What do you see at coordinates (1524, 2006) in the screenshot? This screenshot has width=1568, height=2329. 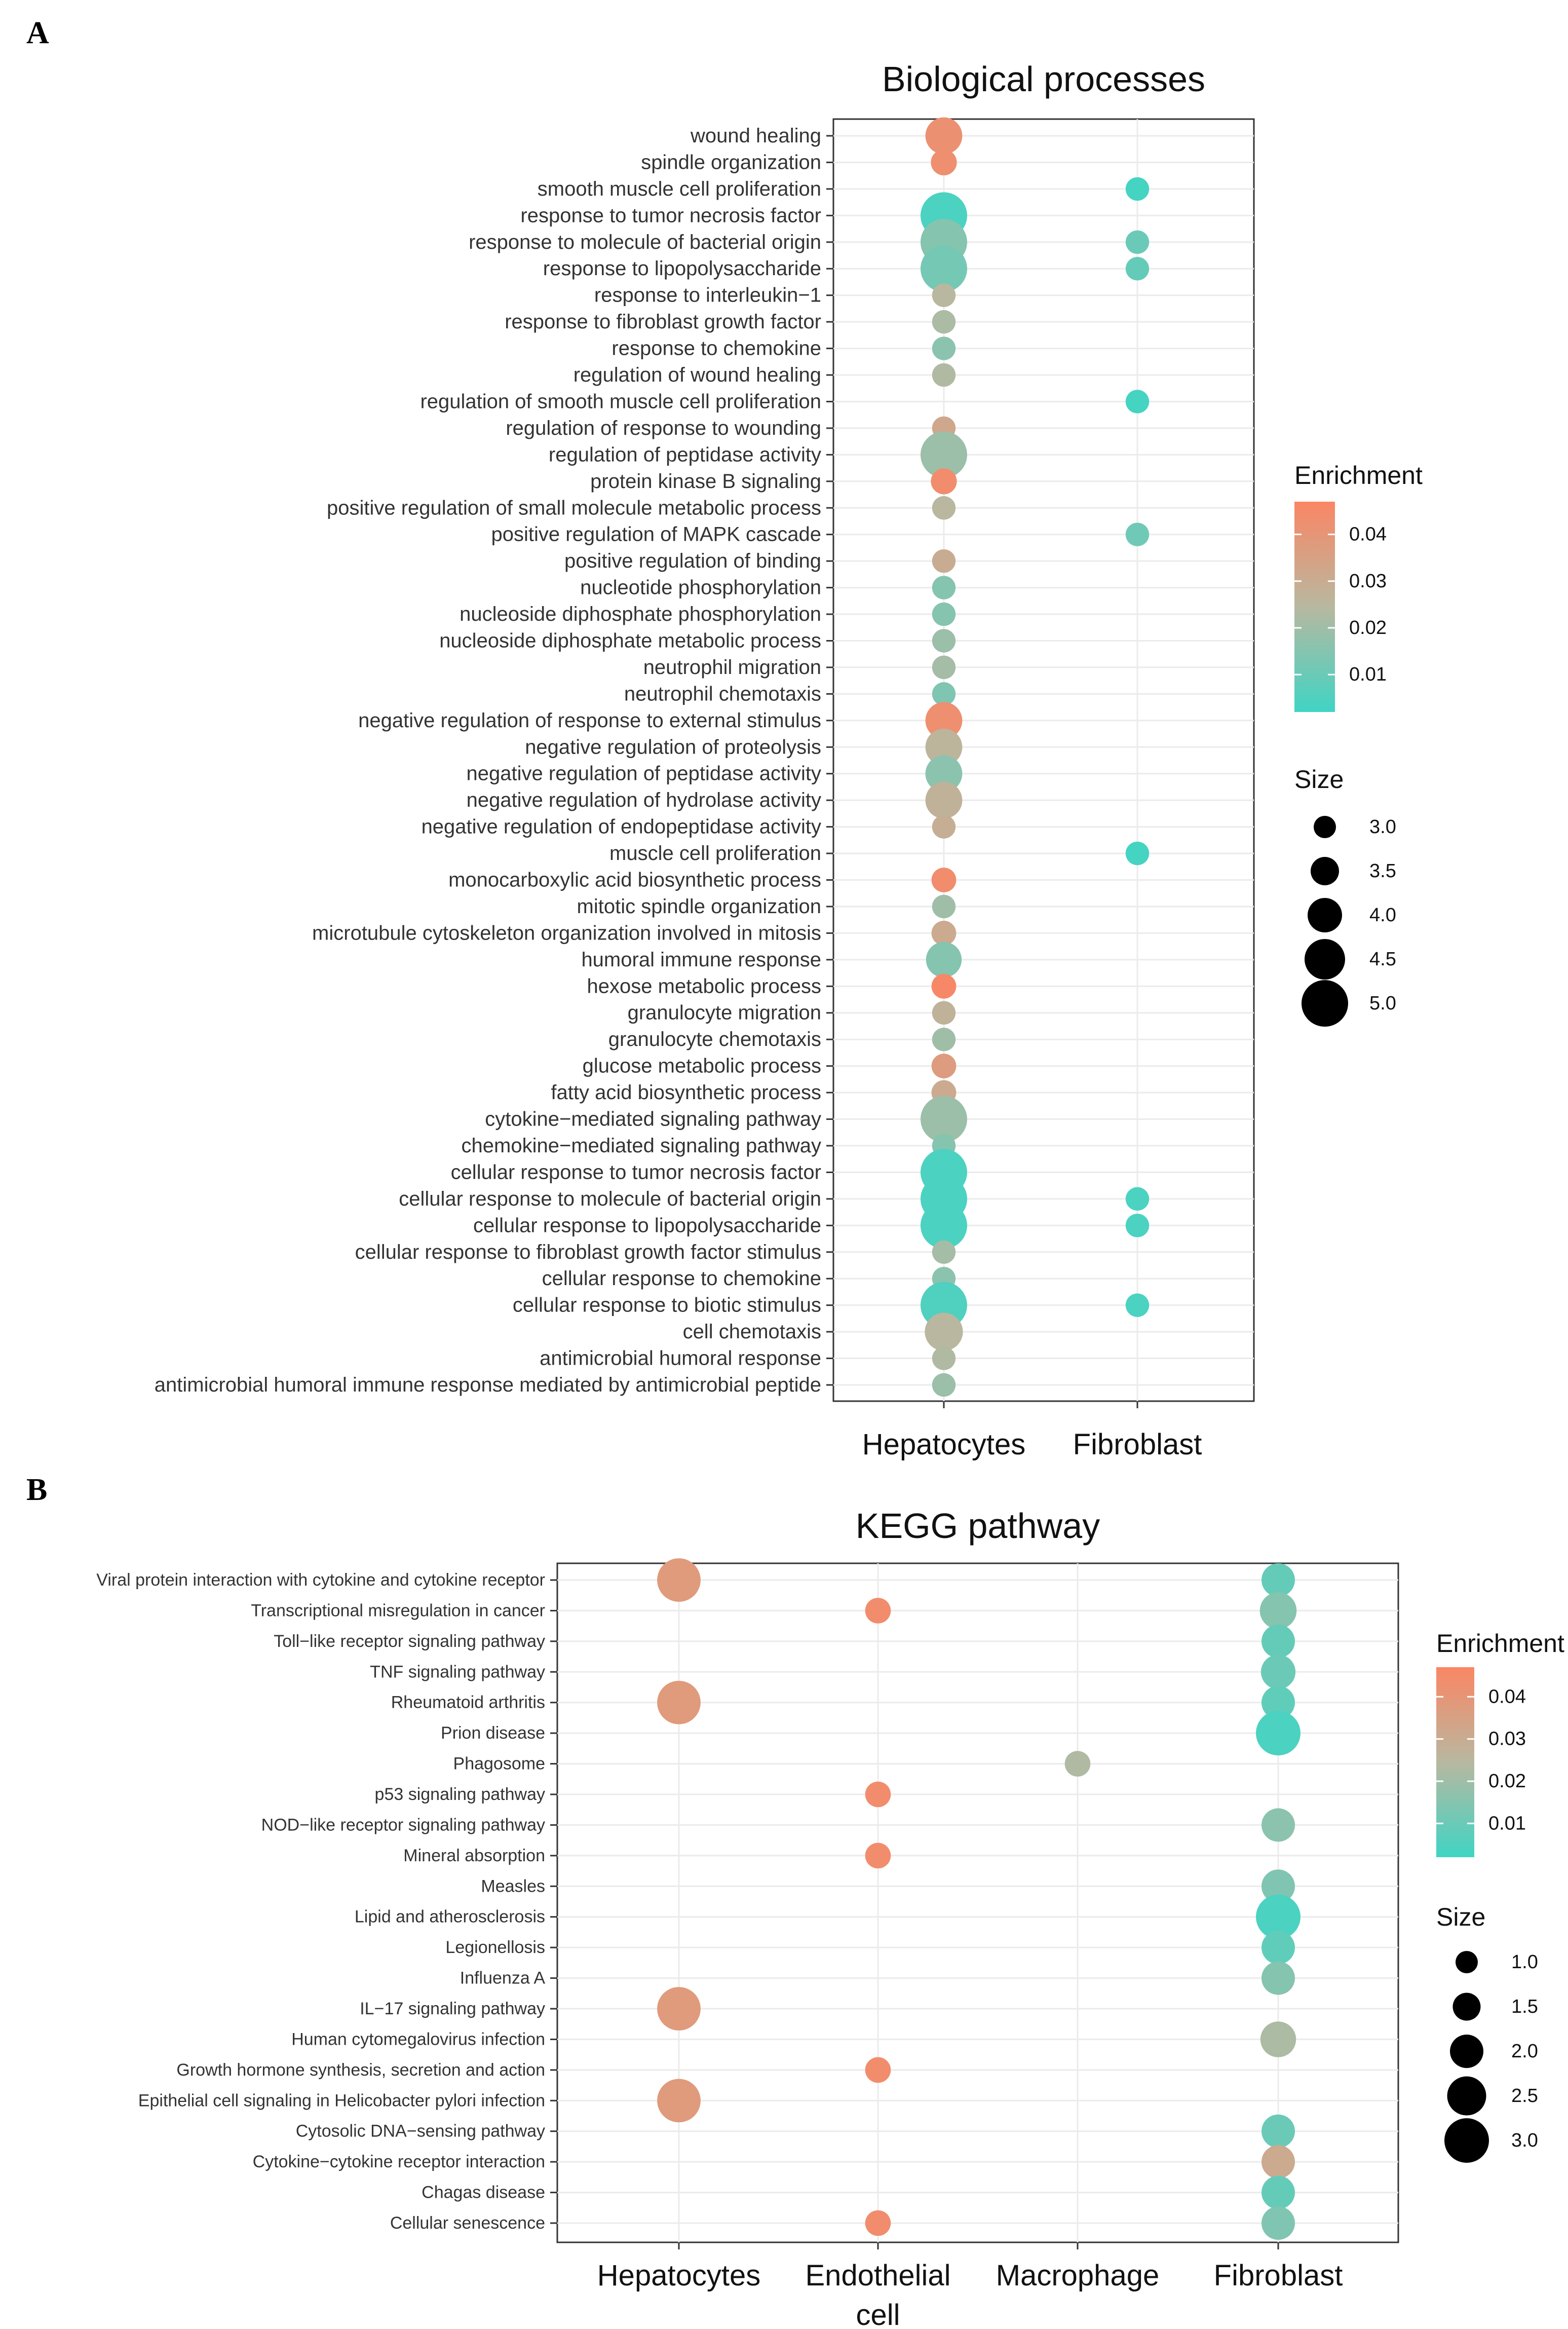 I see `legend-size-label: 1.5` at bounding box center [1524, 2006].